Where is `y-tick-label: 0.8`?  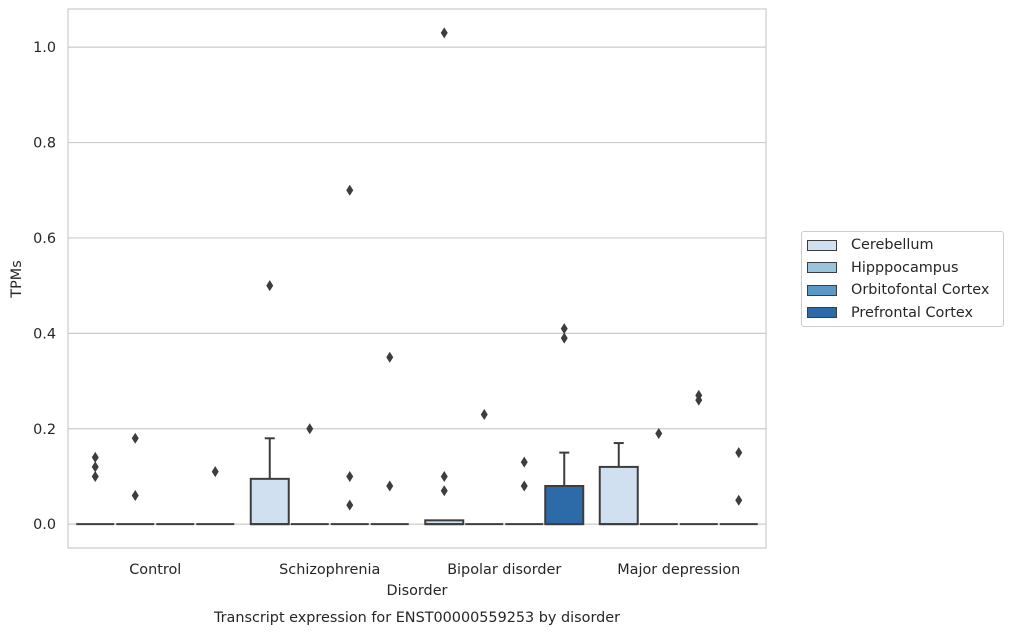
y-tick-label: 0.8 is located at coordinates (44, 144).